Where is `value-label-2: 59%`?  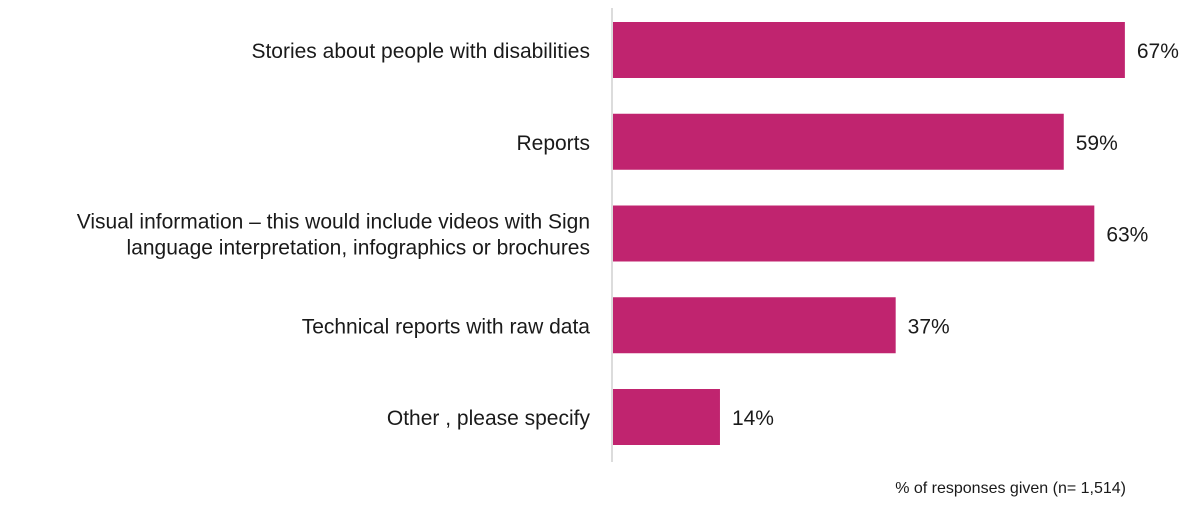
value-label-2: 59% is located at coordinates (1097, 143).